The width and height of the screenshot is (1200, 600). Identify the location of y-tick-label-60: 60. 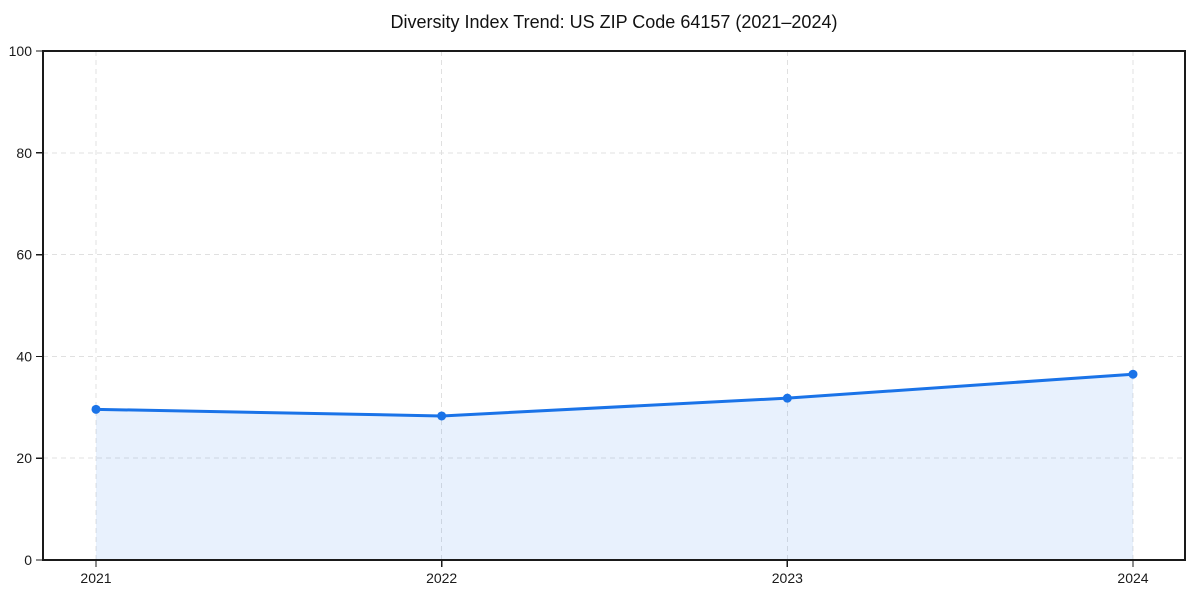
(24, 255).